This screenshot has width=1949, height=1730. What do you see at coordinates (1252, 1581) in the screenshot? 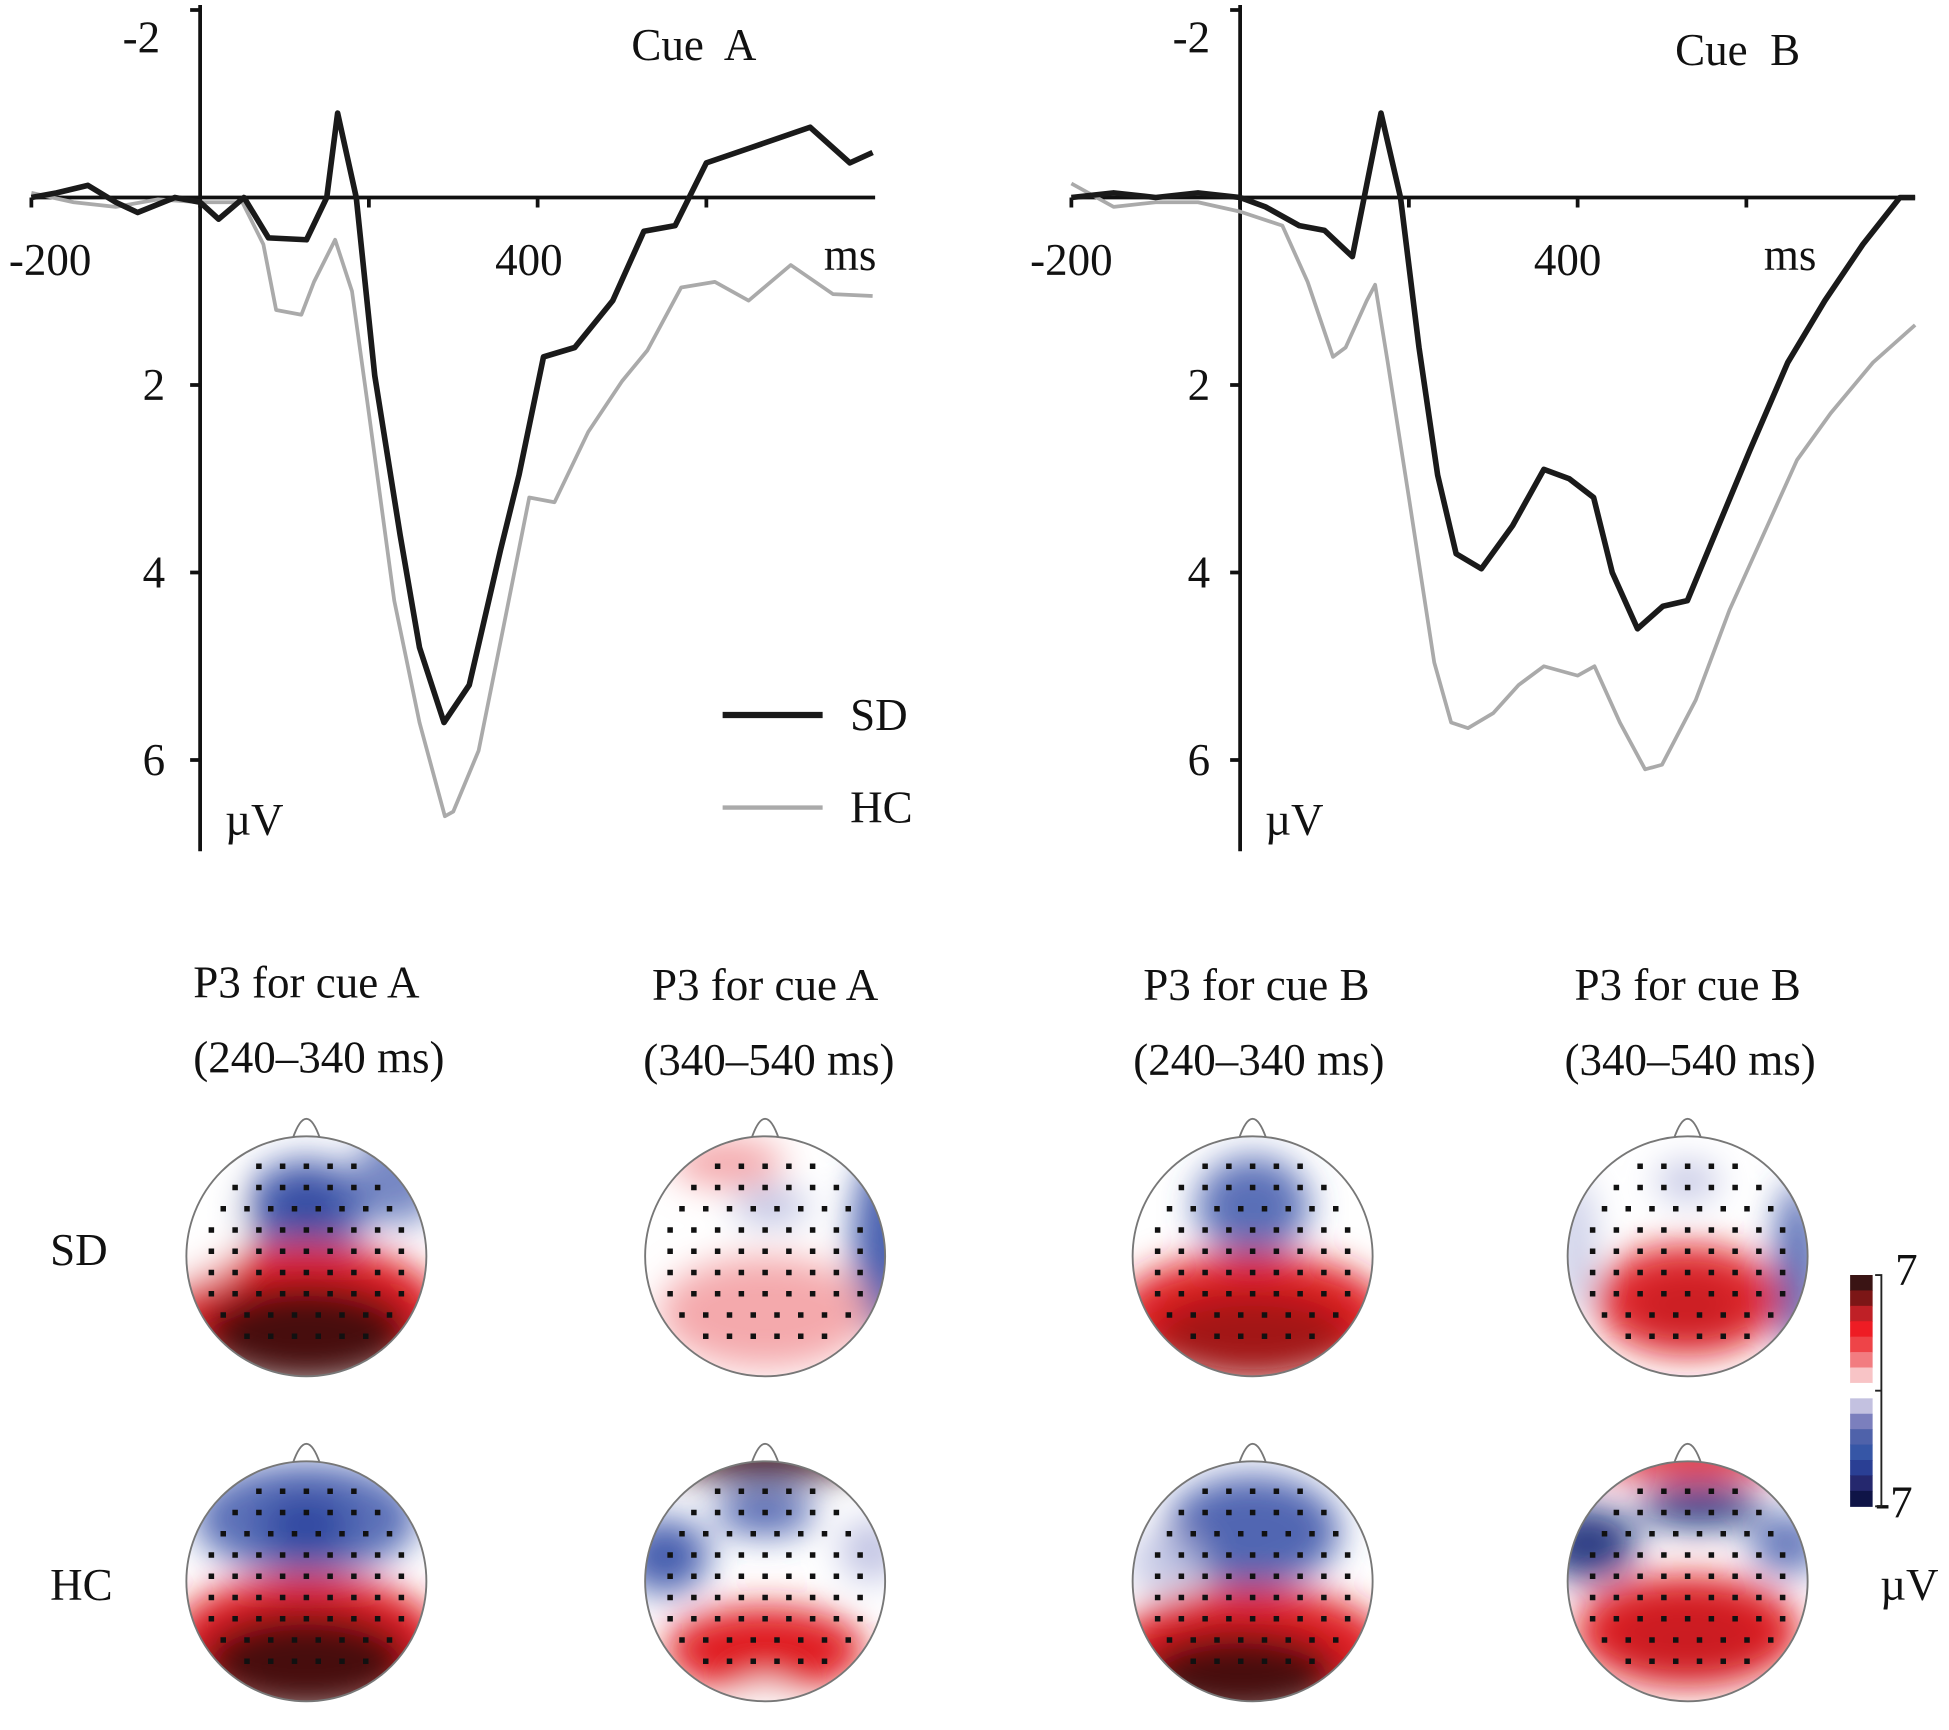
I see `head-outline` at bounding box center [1252, 1581].